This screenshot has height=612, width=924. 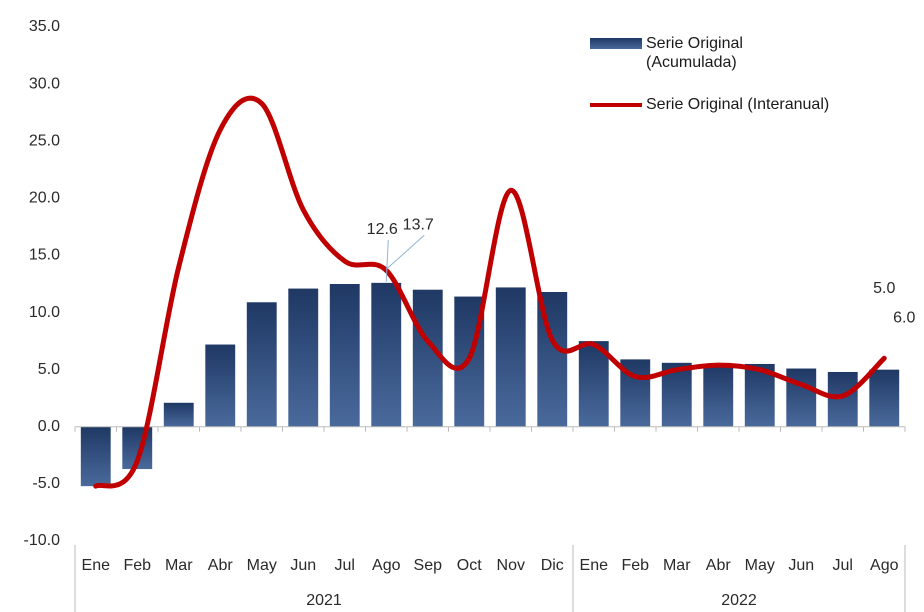 What do you see at coordinates (44, 83) in the screenshot?
I see `y-tick-label: 30.0` at bounding box center [44, 83].